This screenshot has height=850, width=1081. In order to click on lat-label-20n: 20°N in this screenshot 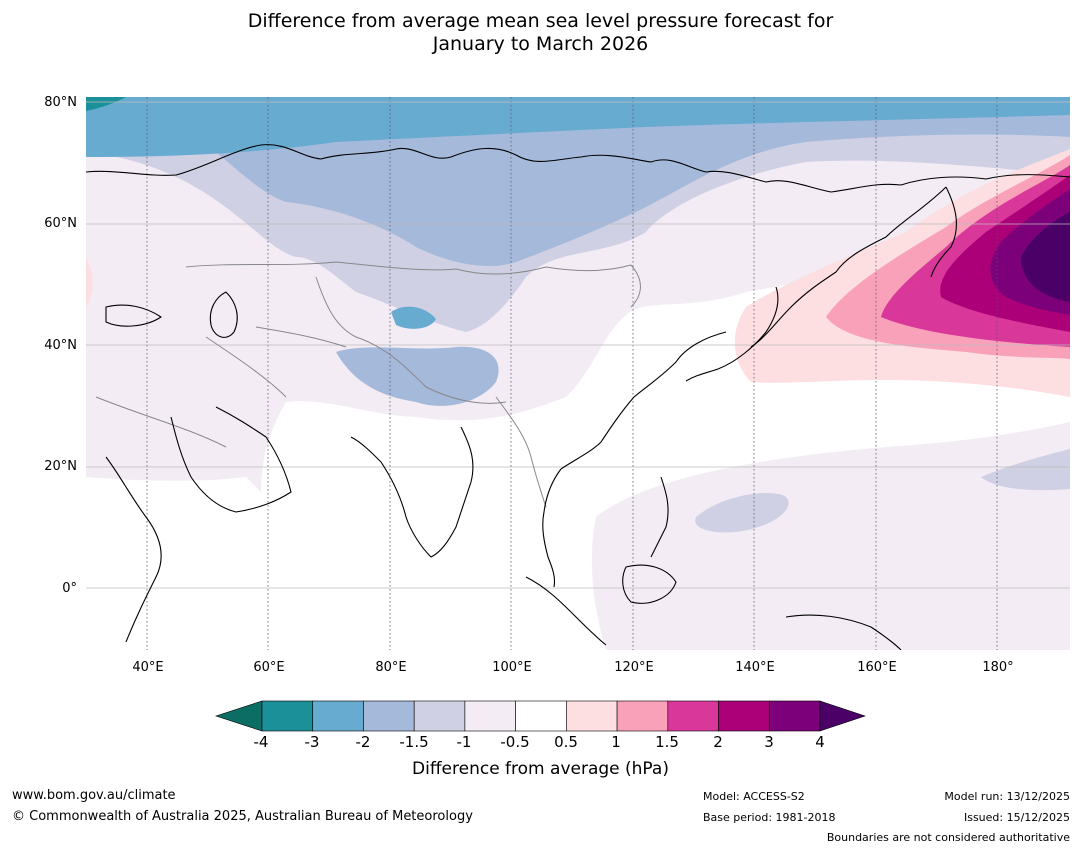, I will do `click(60, 466)`.